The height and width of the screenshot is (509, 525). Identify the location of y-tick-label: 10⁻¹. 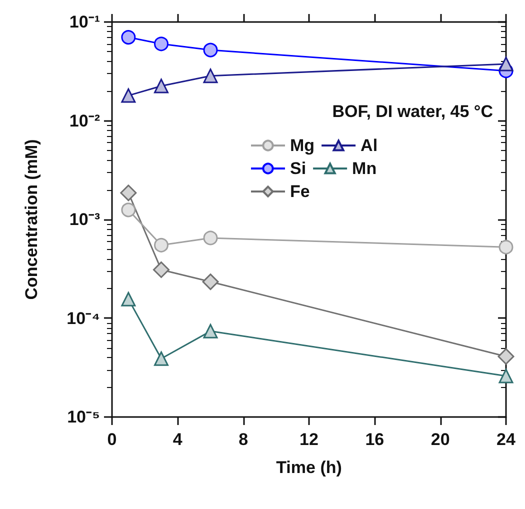
(84, 22).